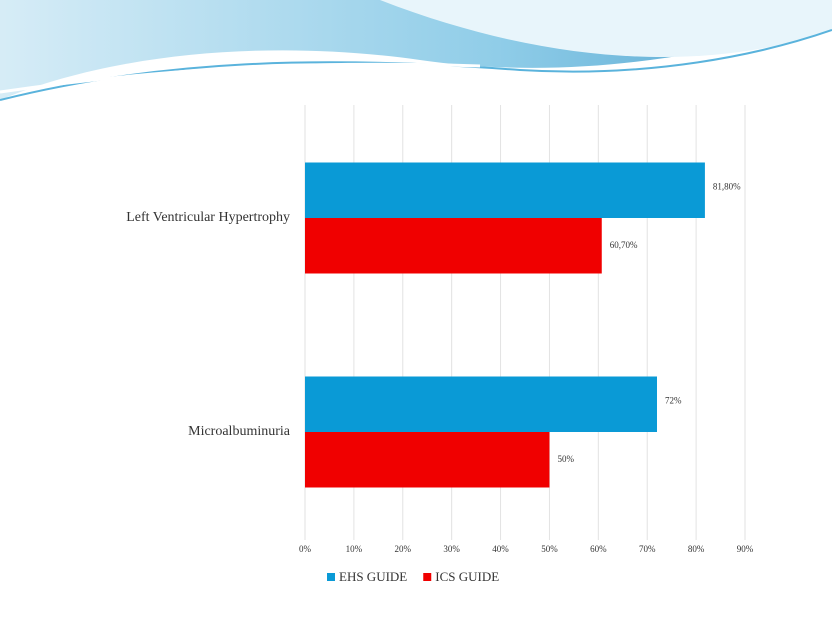  I want to click on x-tick-label: 40%, so click(500, 549).